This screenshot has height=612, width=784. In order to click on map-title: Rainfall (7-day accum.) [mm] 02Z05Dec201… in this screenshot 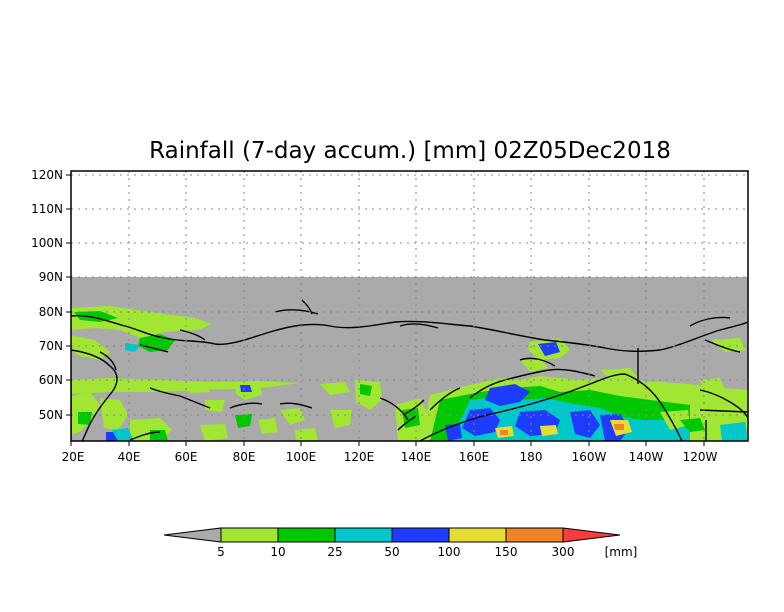, I will do `click(410, 151)`.